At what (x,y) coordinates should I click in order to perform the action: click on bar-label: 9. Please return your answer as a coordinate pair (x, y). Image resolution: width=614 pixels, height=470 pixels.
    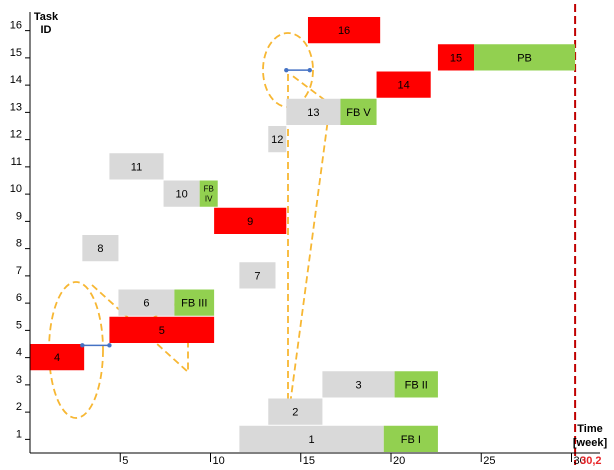
    Looking at the image, I should click on (250, 222).